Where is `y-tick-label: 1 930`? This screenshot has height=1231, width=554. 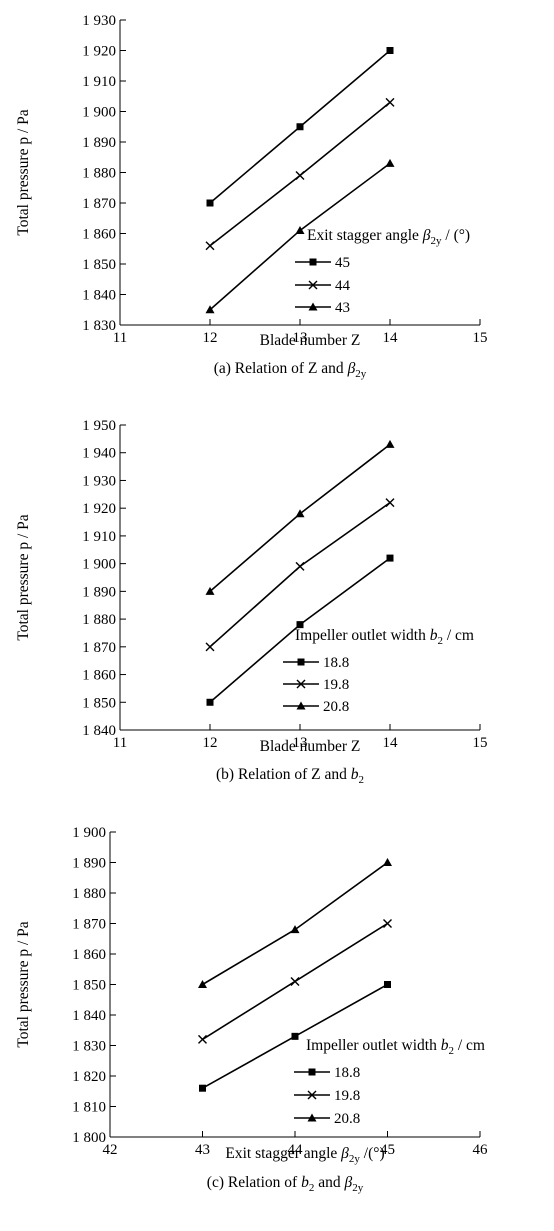 y-tick-label: 1 930 is located at coordinates (99, 481).